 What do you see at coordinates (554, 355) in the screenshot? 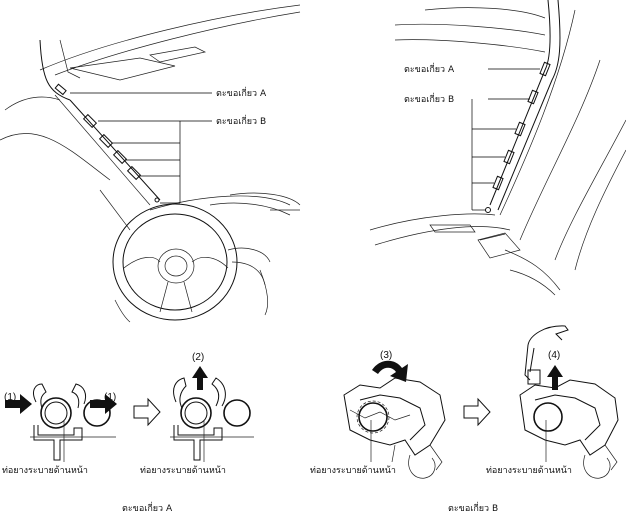
I see `step-4-label: (4)` at bounding box center [554, 355].